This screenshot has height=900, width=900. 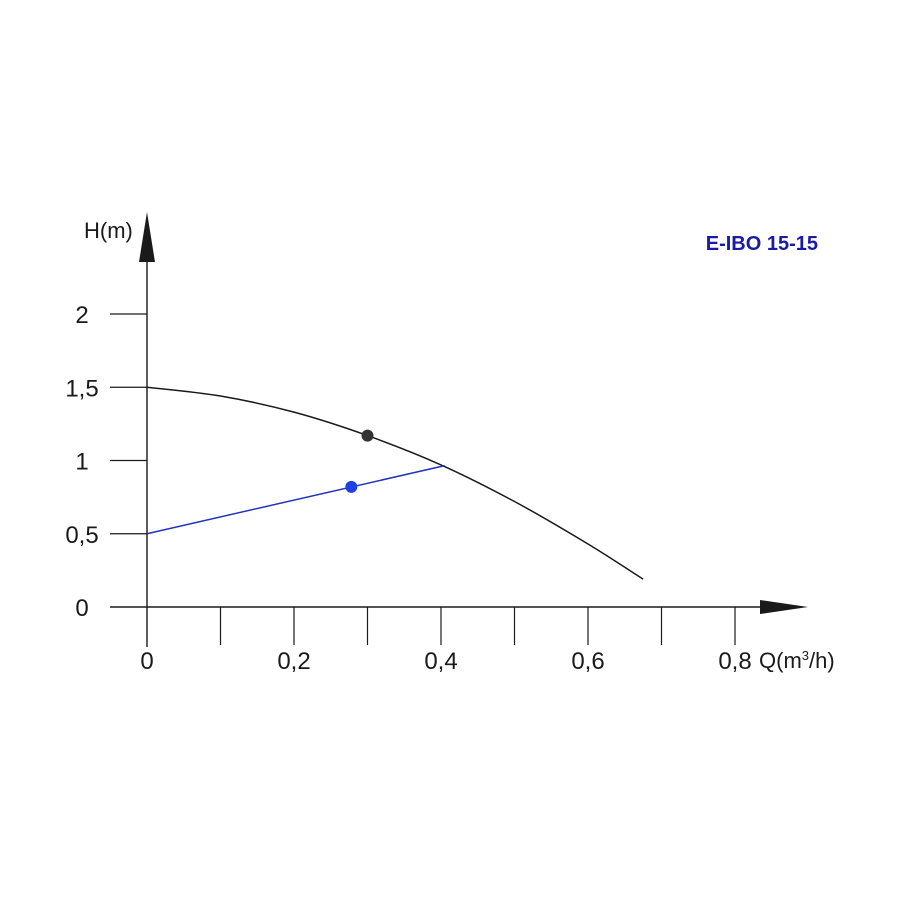 What do you see at coordinates (734, 661) in the screenshot?
I see `x-tick-label: 0,8` at bounding box center [734, 661].